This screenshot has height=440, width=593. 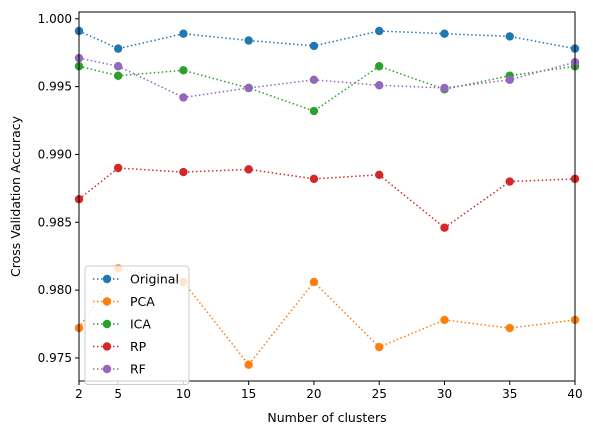 What do you see at coordinates (248, 394) in the screenshot?
I see `x-tick-label: 15` at bounding box center [248, 394].